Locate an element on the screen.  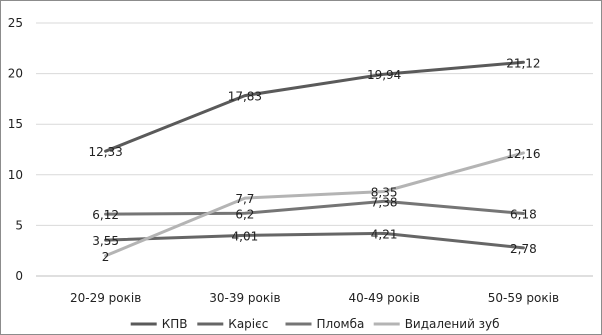
y-tick-label: 15 is located at coordinates (15, 124).